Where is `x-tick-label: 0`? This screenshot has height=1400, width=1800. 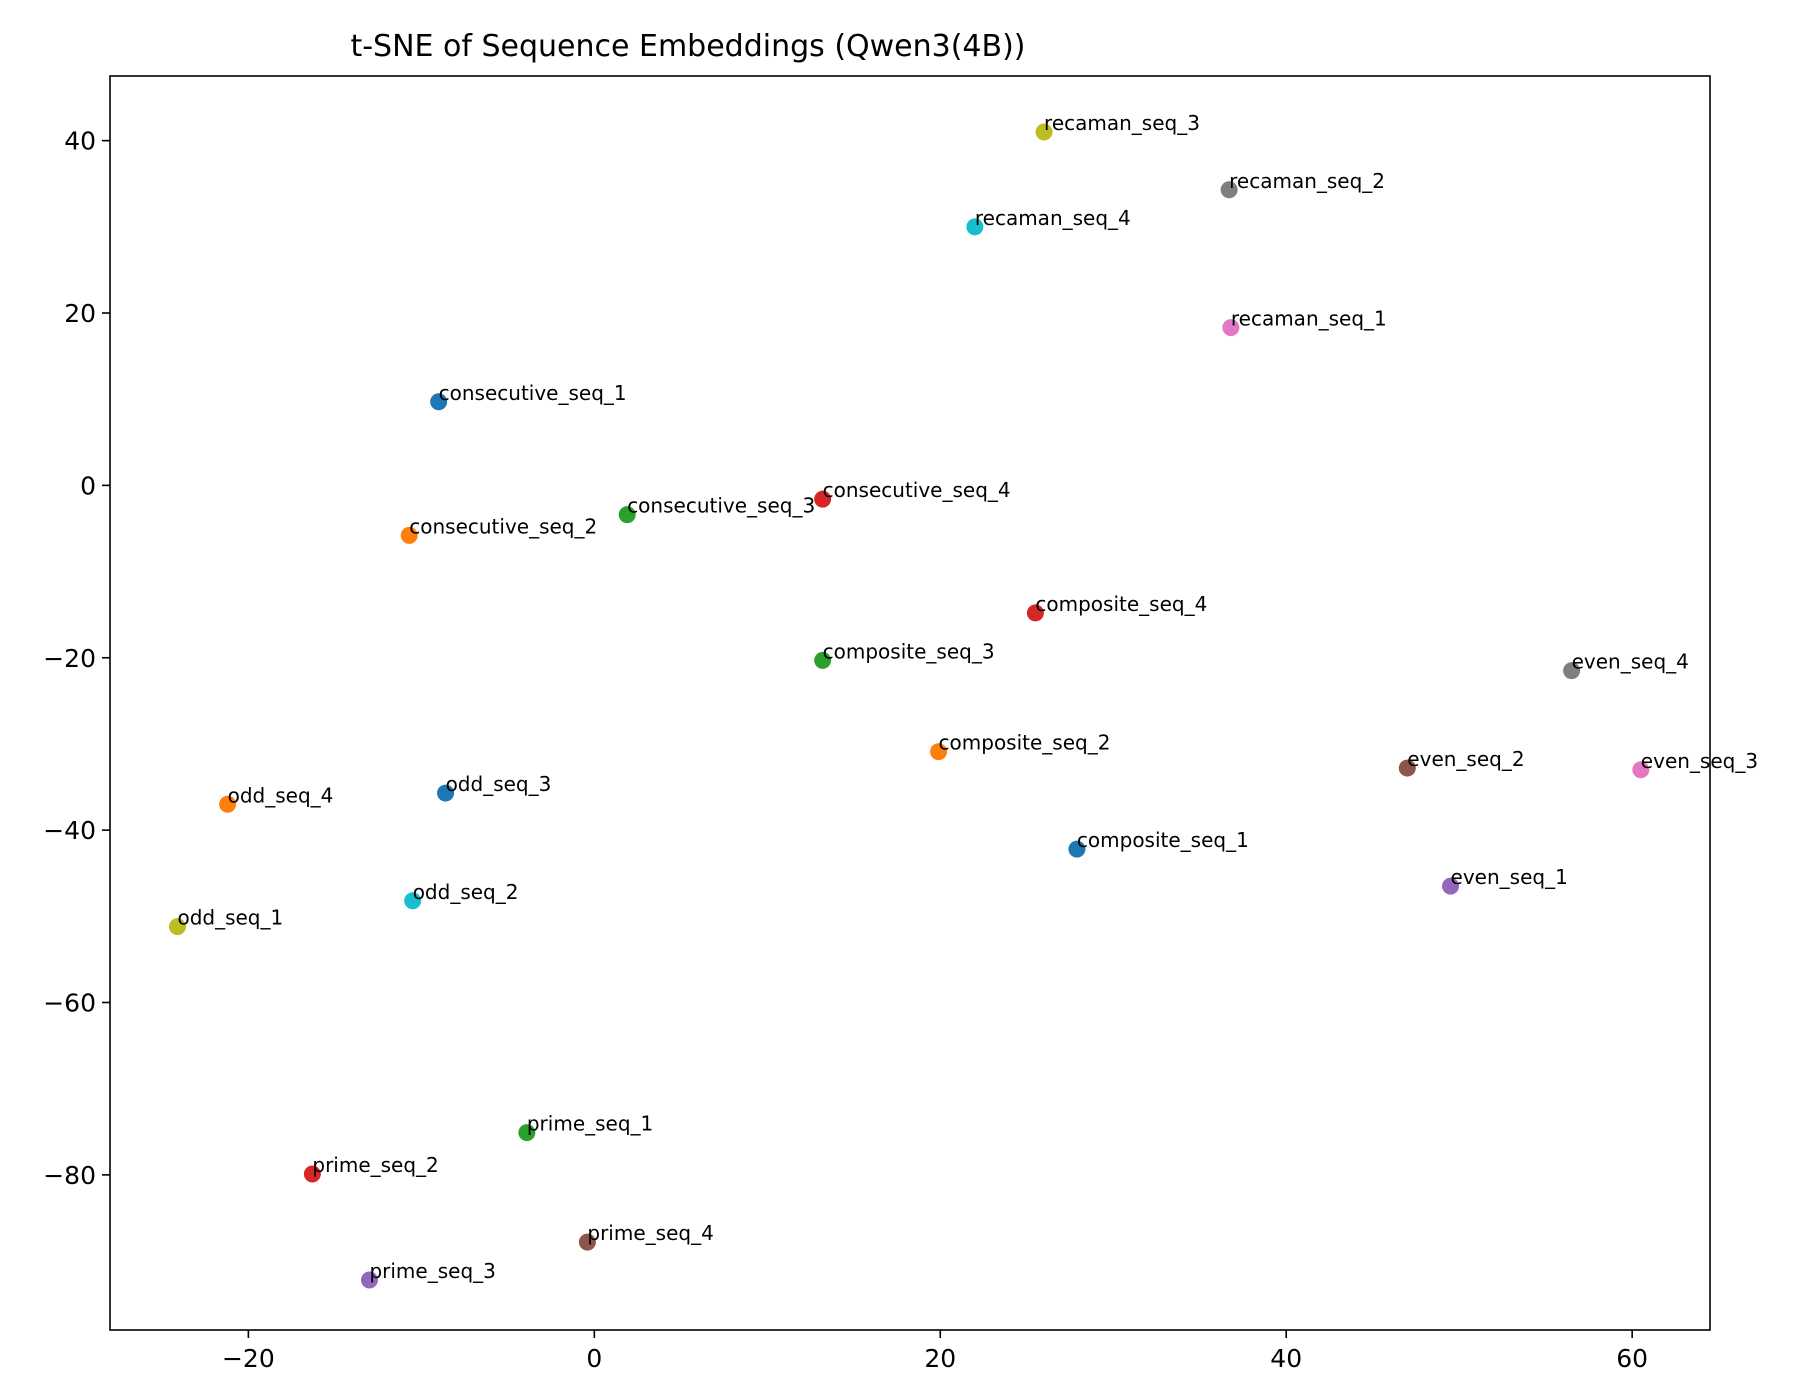
x-tick-label: 0 is located at coordinates (594, 1358).